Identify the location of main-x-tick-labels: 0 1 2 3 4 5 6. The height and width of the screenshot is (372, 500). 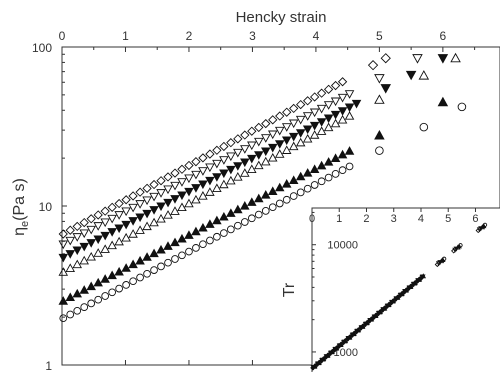
(253, 36).